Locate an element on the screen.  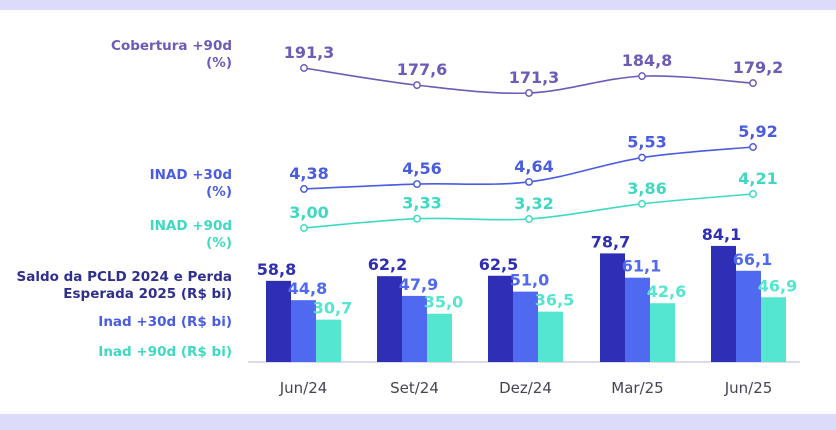
bar-value-label: 84,1 is located at coordinates (721, 234).